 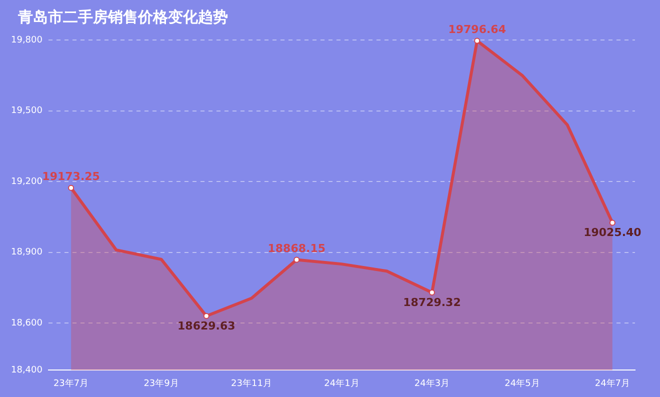 What do you see at coordinates (26, 111) in the screenshot?
I see `y-tick-label: 19,500` at bounding box center [26, 111].